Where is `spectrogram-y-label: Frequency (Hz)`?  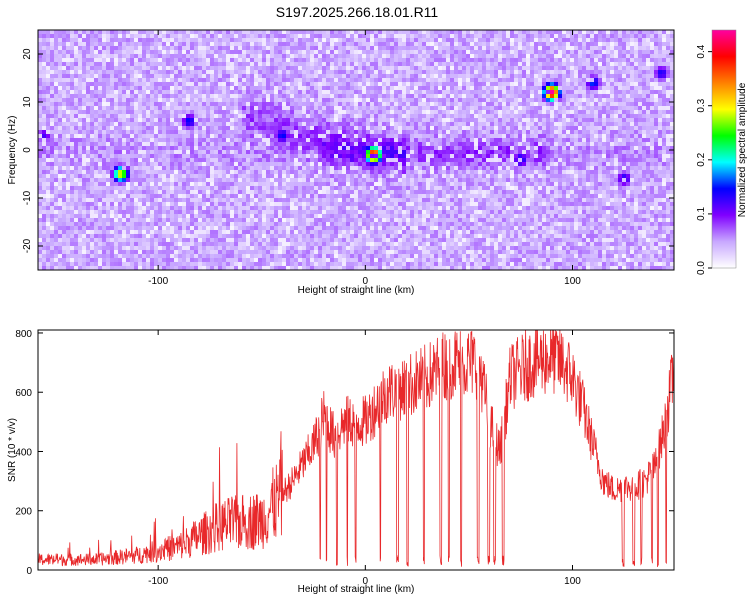 spectrogram-y-label: Frequency (Hz) is located at coordinates (12, 150).